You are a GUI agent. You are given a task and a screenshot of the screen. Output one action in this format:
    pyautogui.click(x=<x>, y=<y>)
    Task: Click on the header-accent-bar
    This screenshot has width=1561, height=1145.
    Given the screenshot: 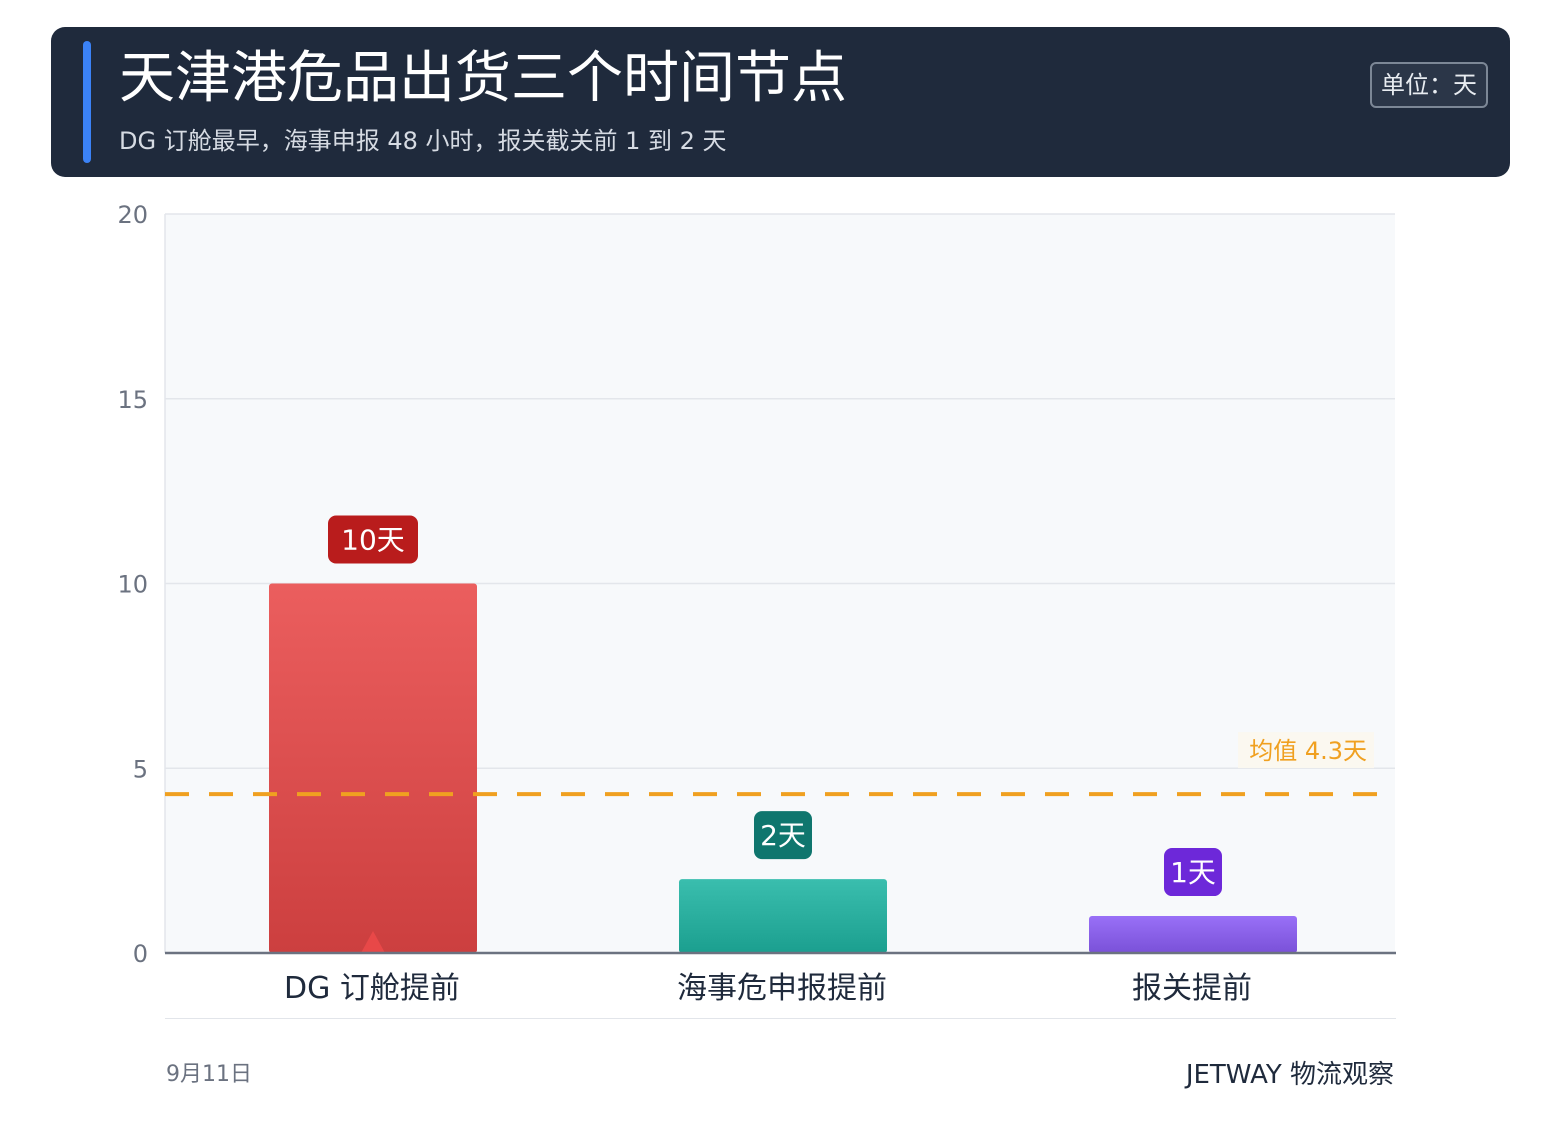 What is the action you would take?
    pyautogui.click(x=87, y=102)
    